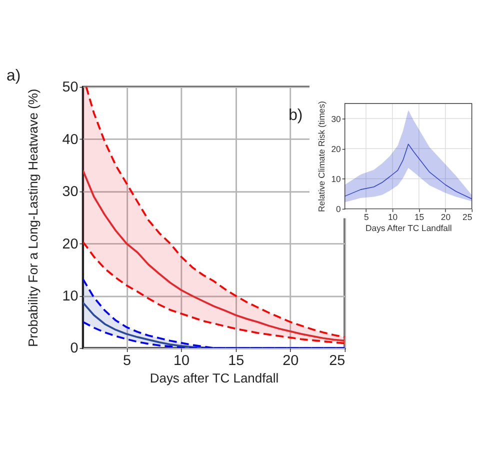  I want to click on y-axis-title: Relative Climate Risk (times), so click(321, 156).